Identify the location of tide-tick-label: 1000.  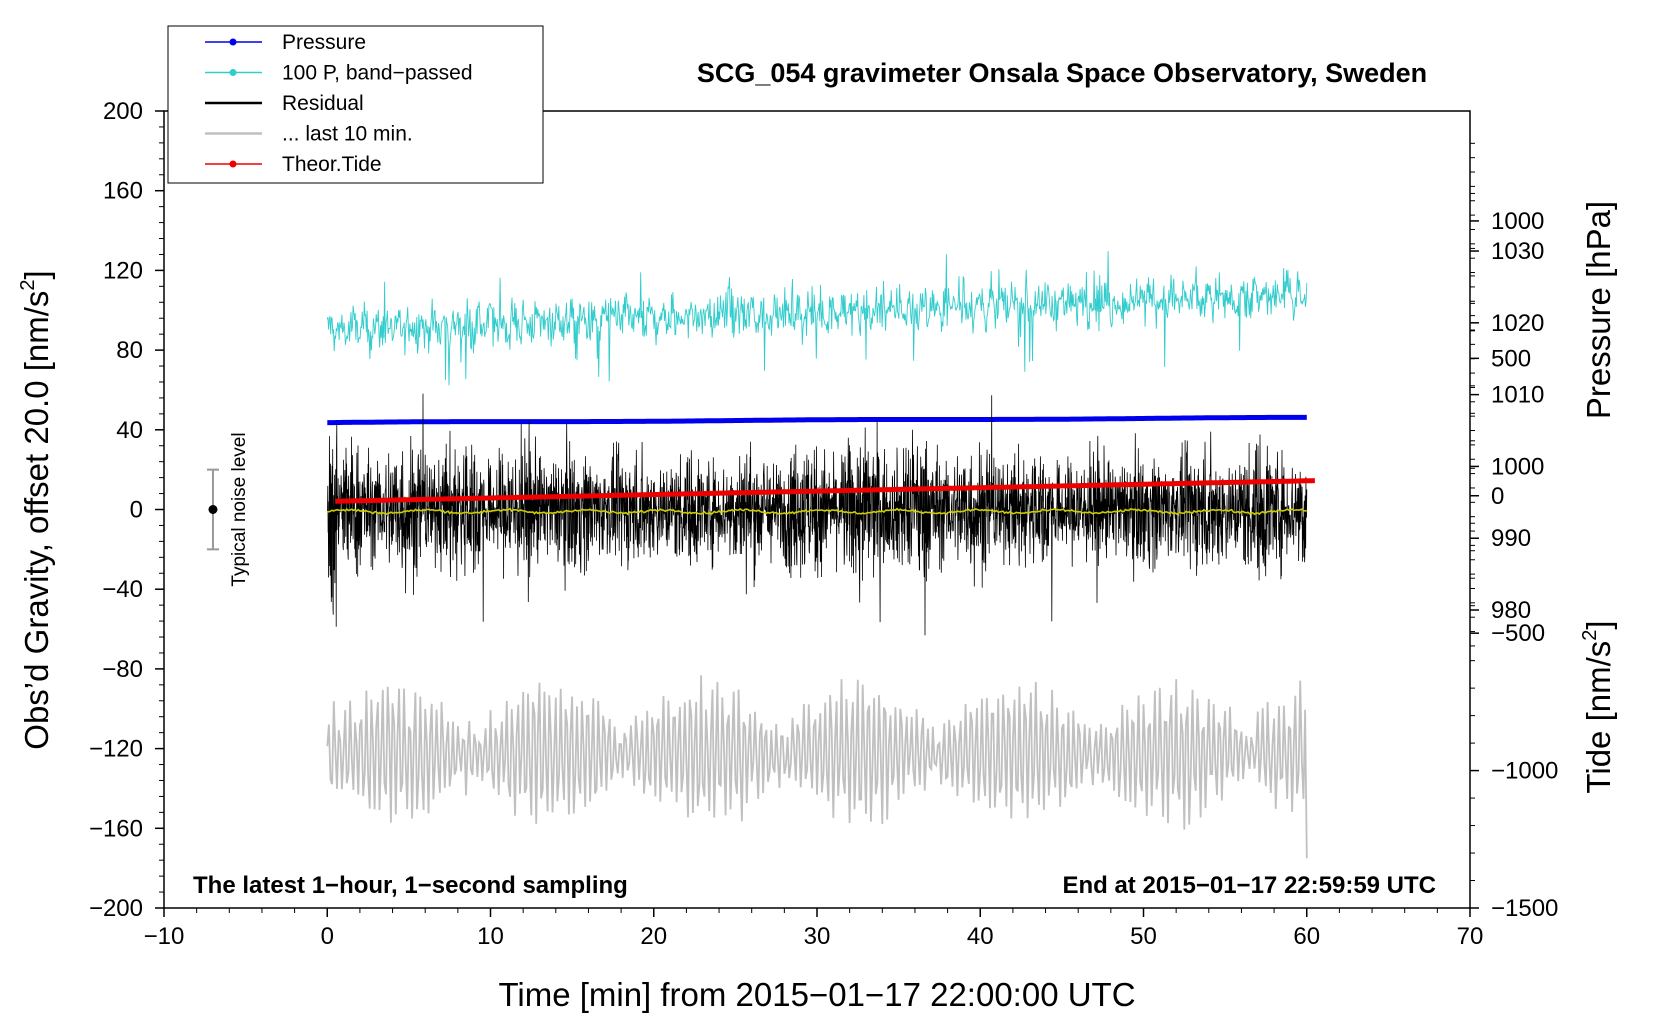
(1517, 221).